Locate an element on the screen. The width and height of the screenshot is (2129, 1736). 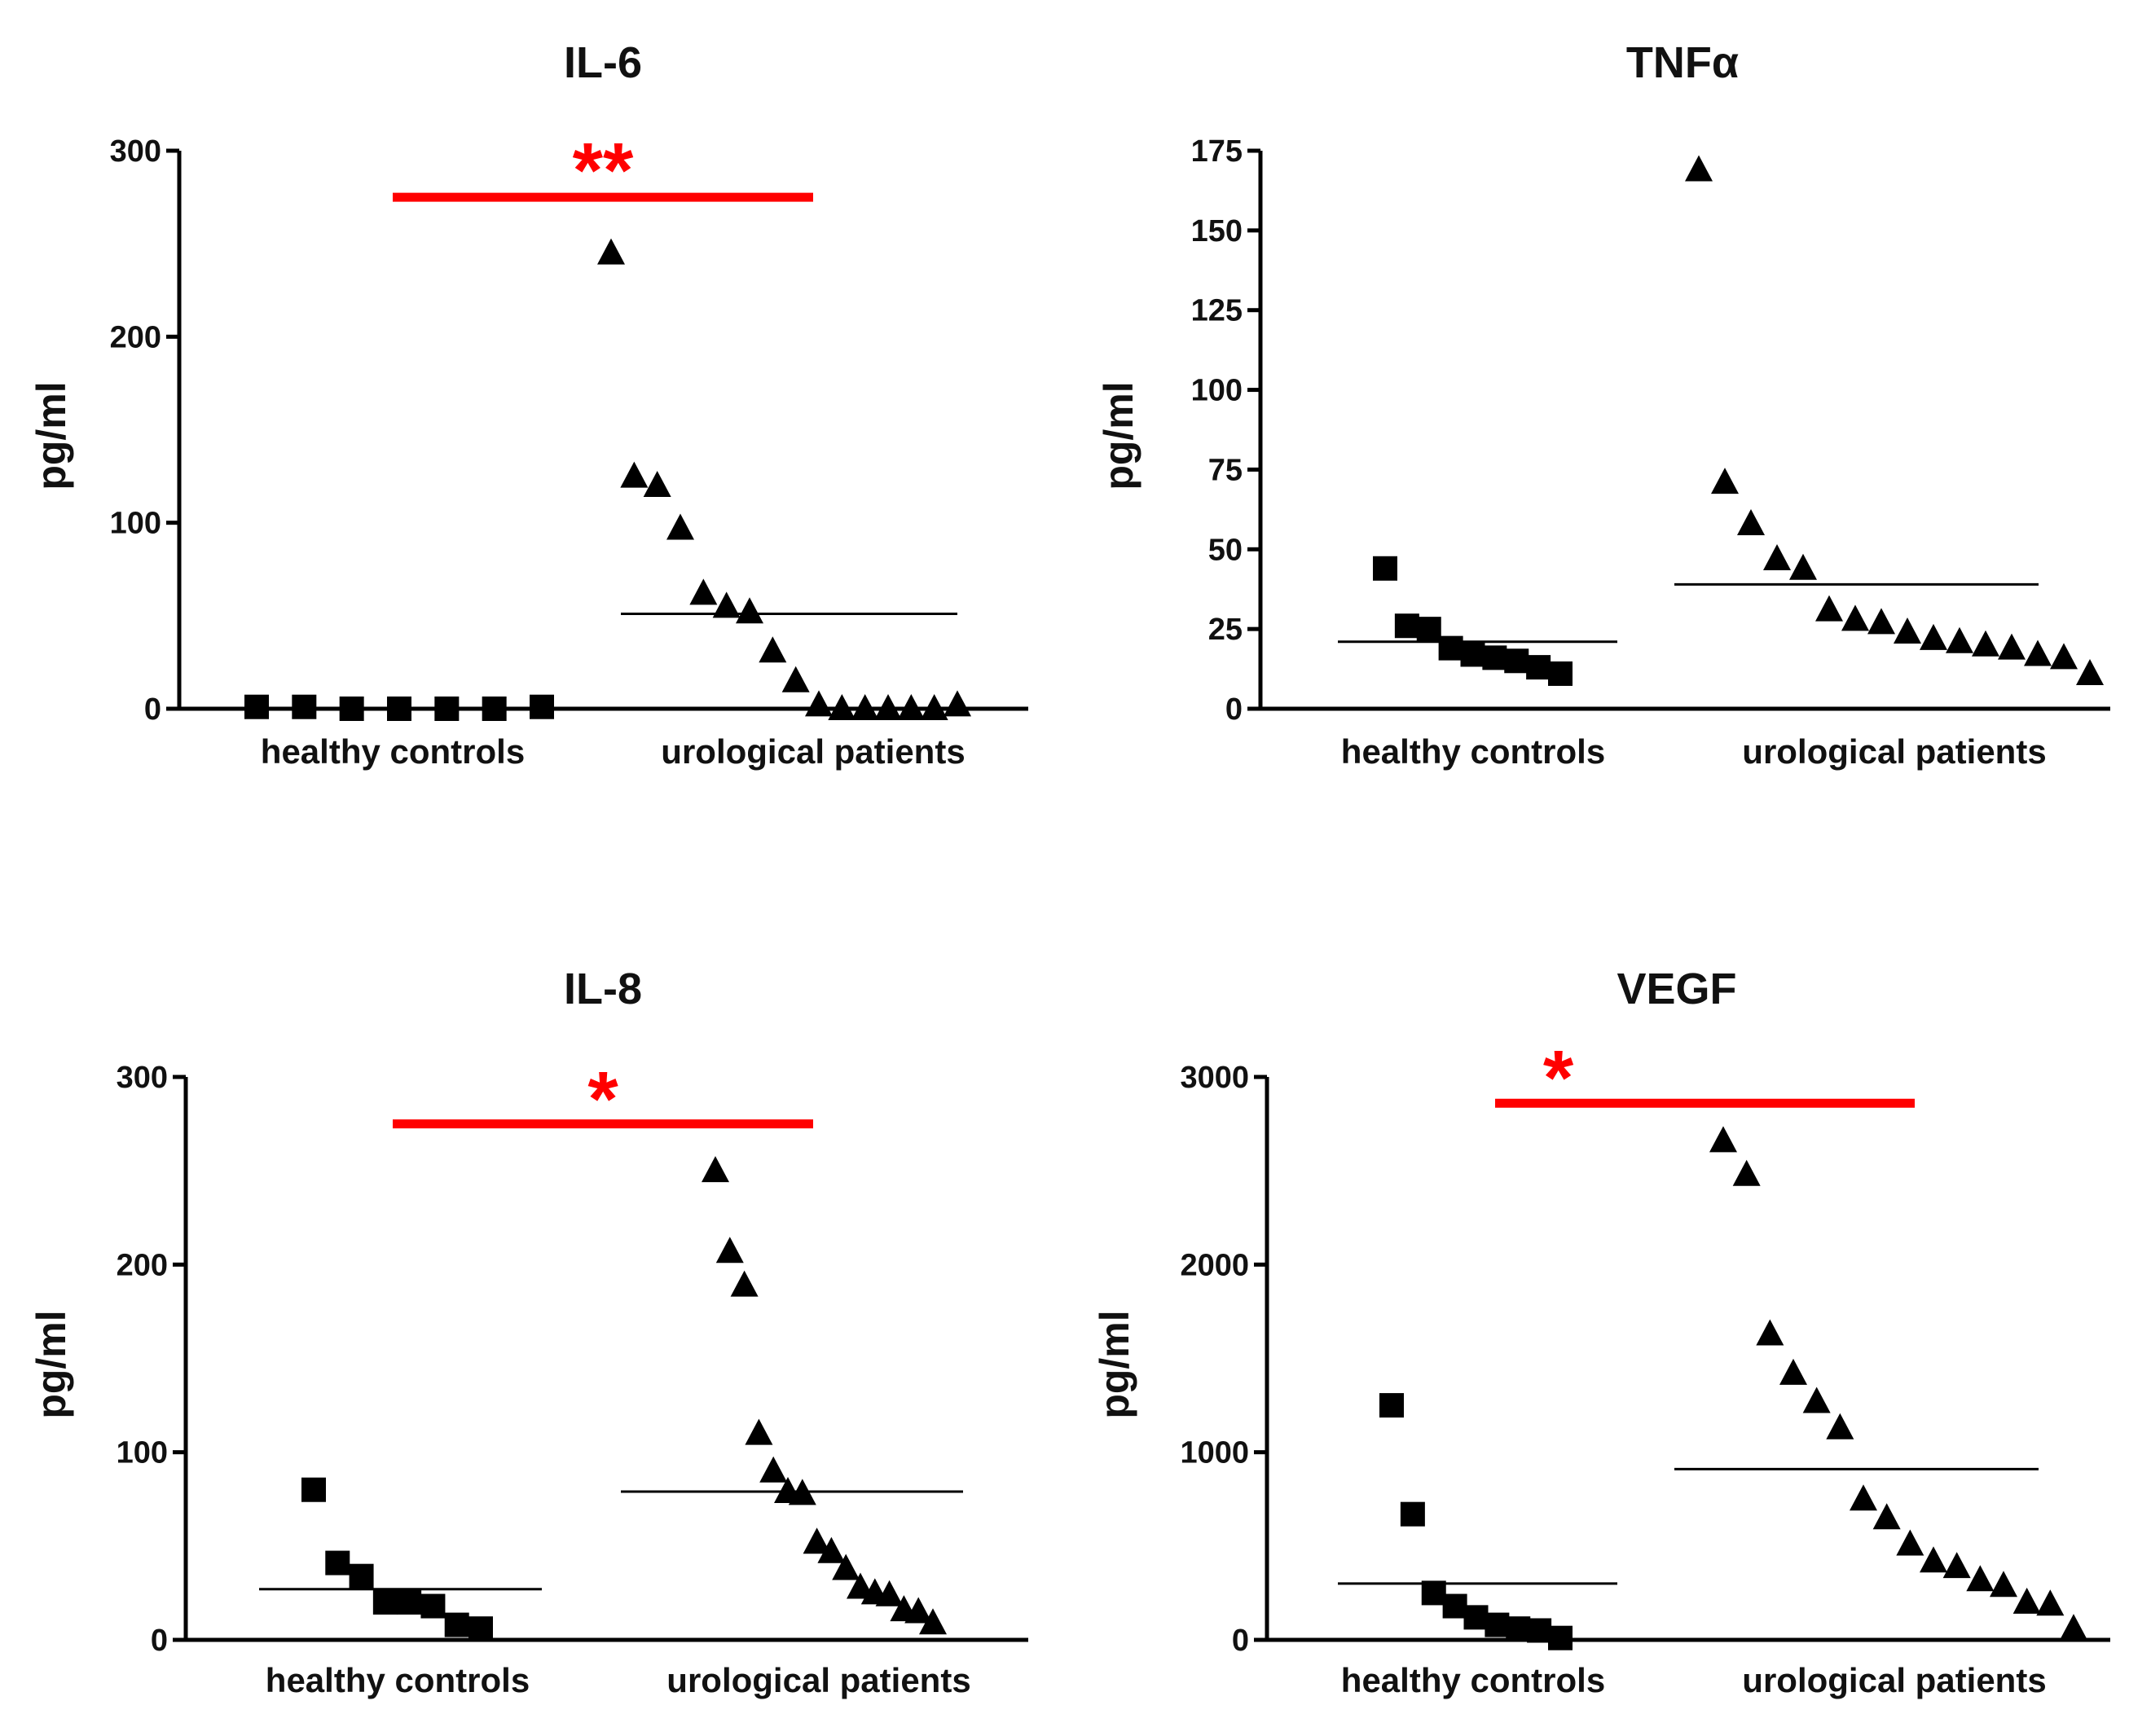
y-tick-label: 25 is located at coordinates (1225, 630).